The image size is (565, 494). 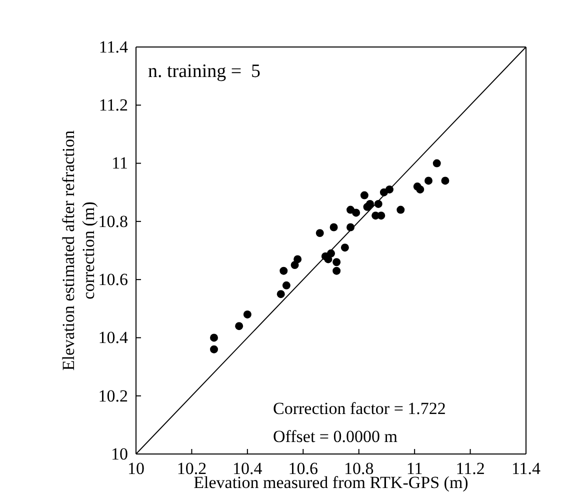 I want to click on y-tick-label: 10.8, so click(x=113, y=221).